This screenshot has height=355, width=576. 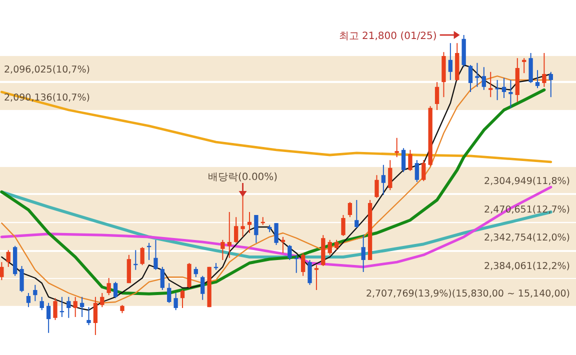 What do you see at coordinates (243, 177) in the screenshot?
I see `annotation: 배당락(0.00%)` at bounding box center [243, 177].